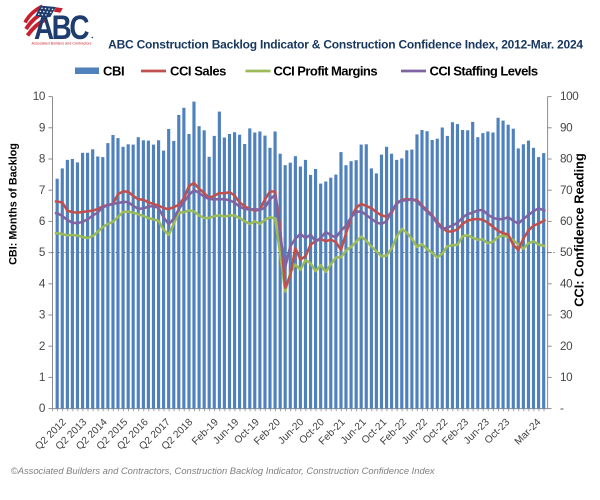 The width and height of the screenshot is (600, 500). What do you see at coordinates (42, 190) in the screenshot?
I see `svg-text: 7` at bounding box center [42, 190].